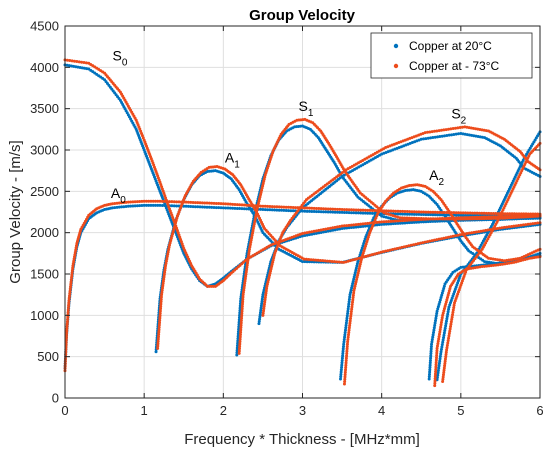 The width and height of the screenshot is (550, 449). I want to click on series-1-mode-4-point, so click(265, 298).